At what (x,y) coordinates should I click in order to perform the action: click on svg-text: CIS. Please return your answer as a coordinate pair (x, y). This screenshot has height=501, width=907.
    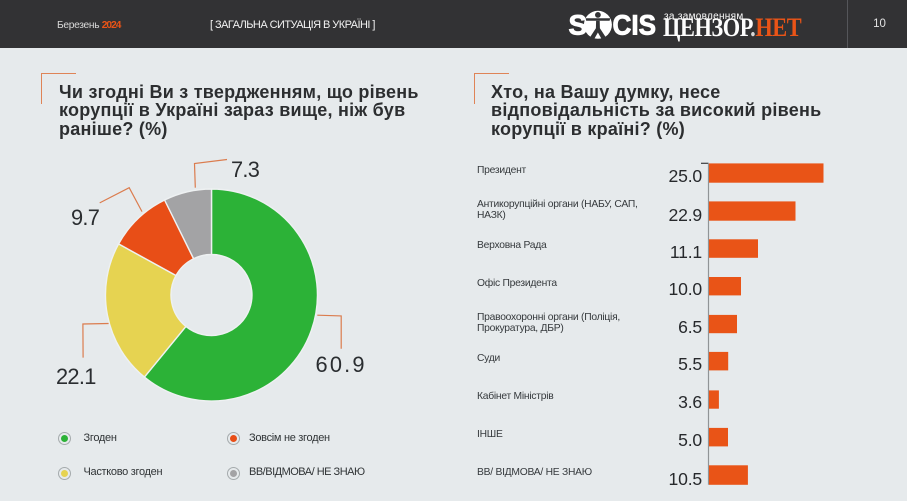
    Looking at the image, I should click on (635, 25).